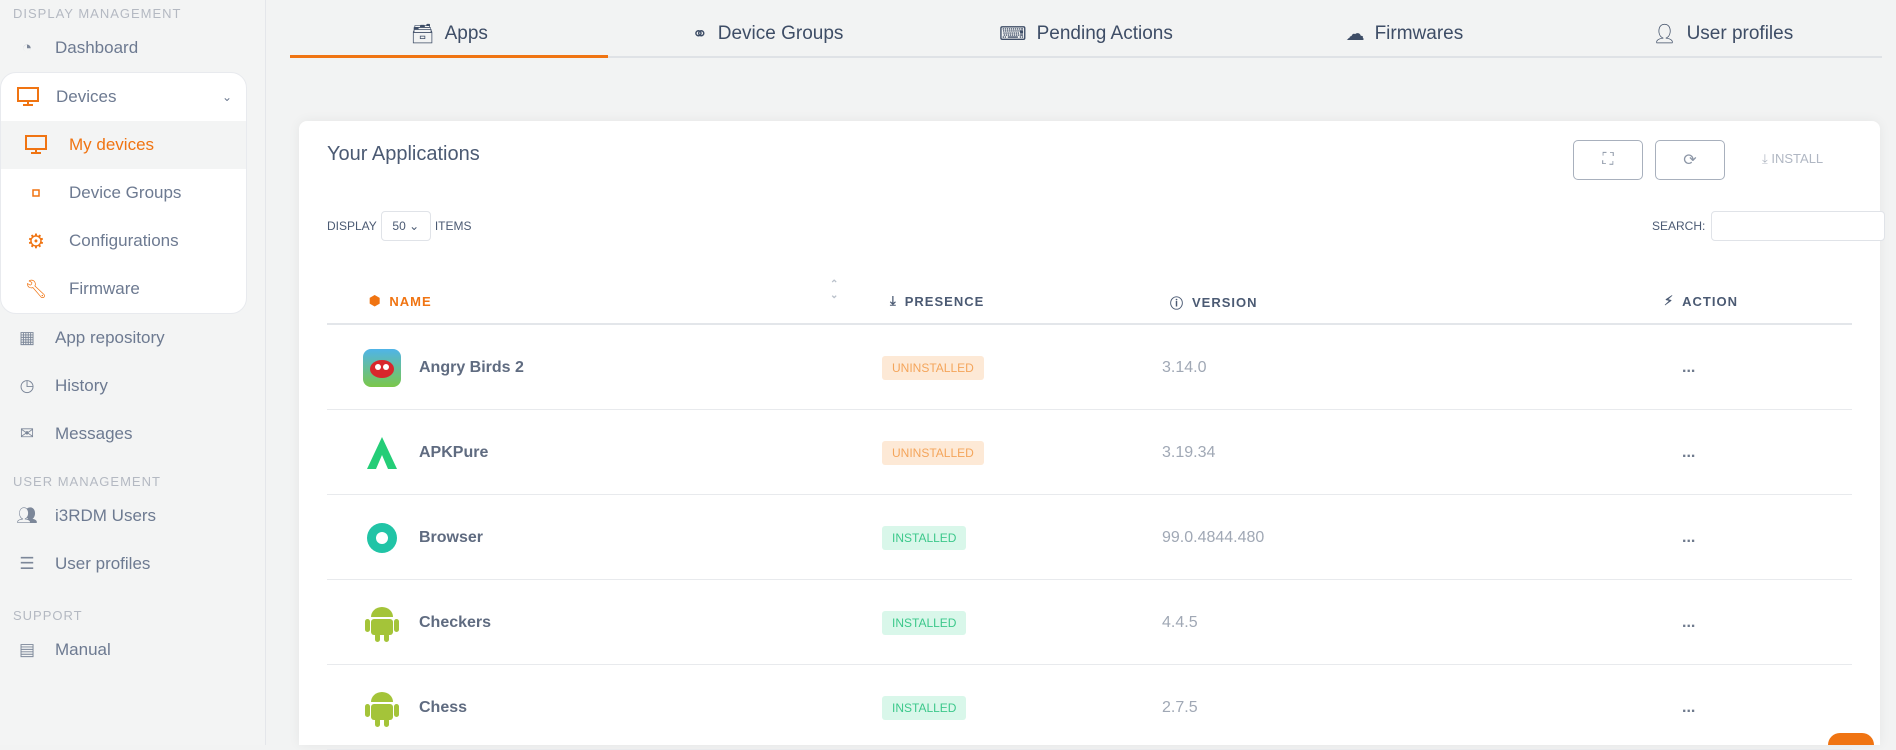 Image resolution: width=1896 pixels, height=750 pixels. Describe the element at coordinates (27, 337) in the screenshot. I see `grid-icon: ▦` at that location.